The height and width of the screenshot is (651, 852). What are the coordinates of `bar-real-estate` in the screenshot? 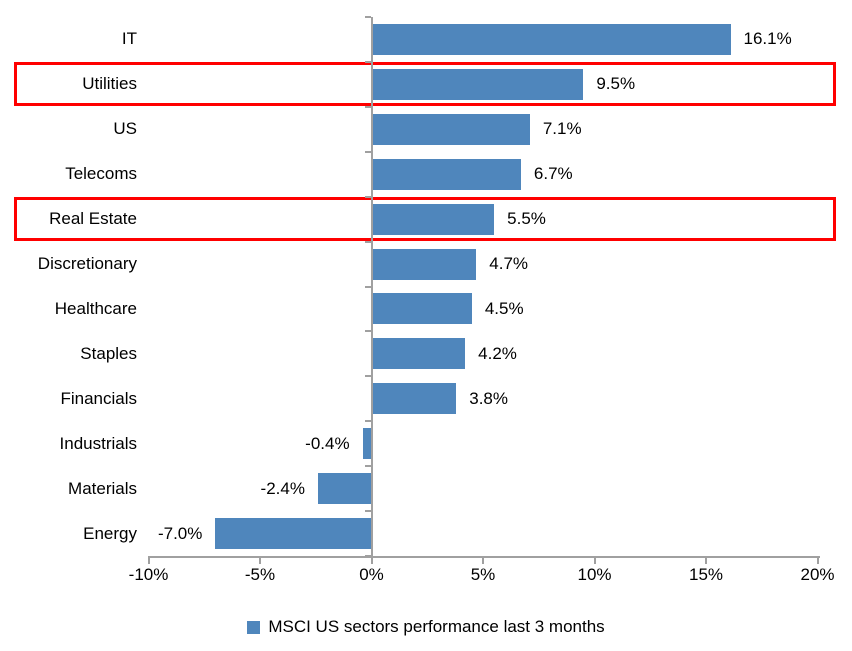 It's located at (433, 219).